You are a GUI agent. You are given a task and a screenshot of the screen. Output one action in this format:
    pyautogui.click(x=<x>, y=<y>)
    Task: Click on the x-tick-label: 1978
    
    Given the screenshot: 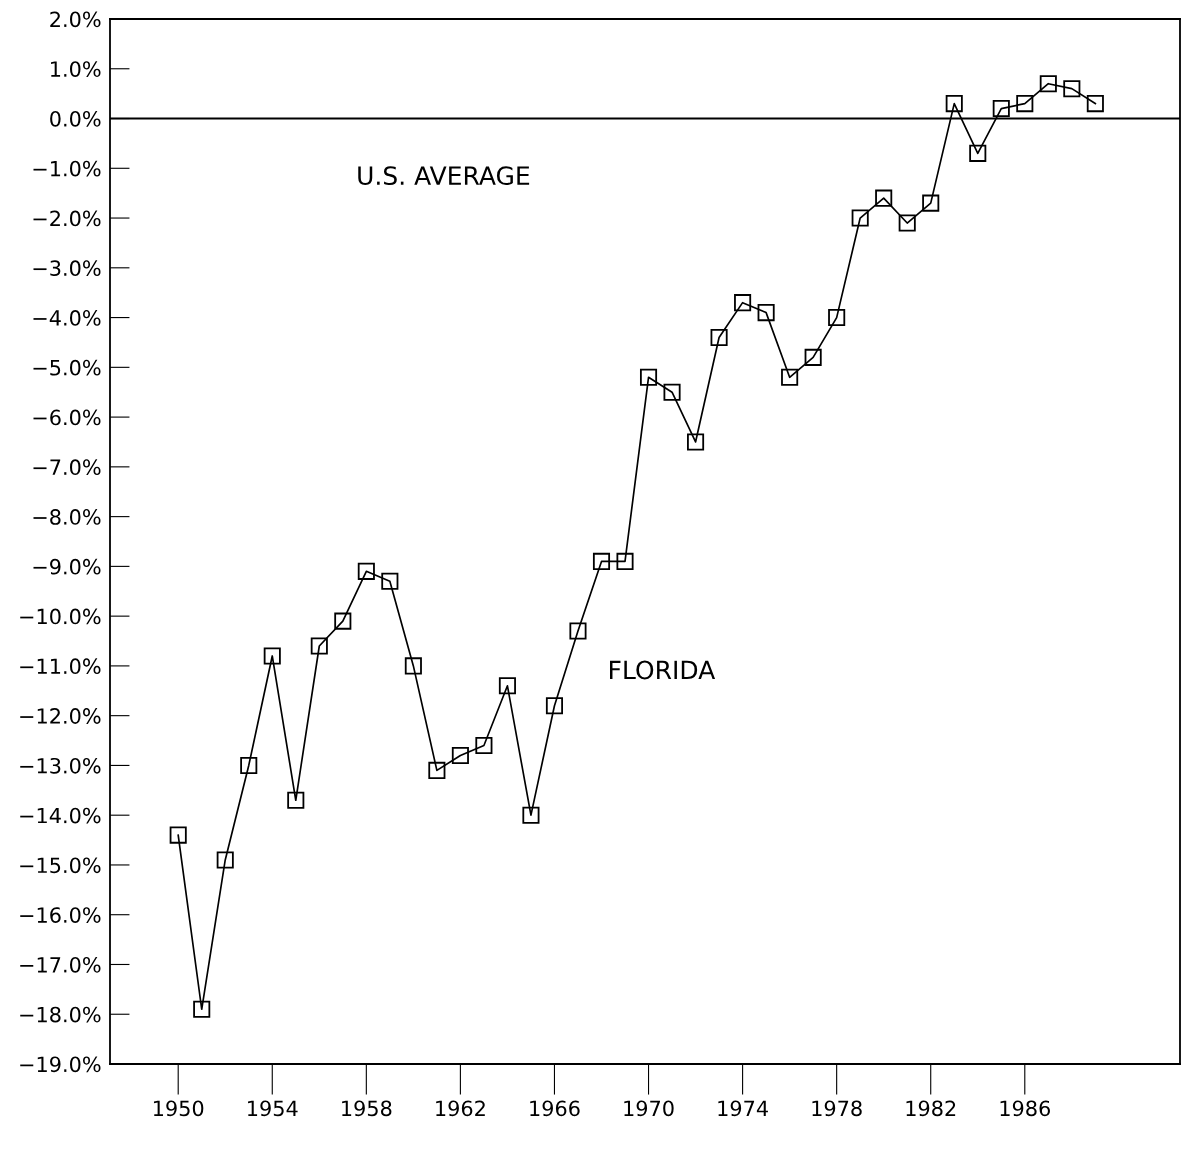 What is the action you would take?
    pyautogui.click(x=837, y=1108)
    